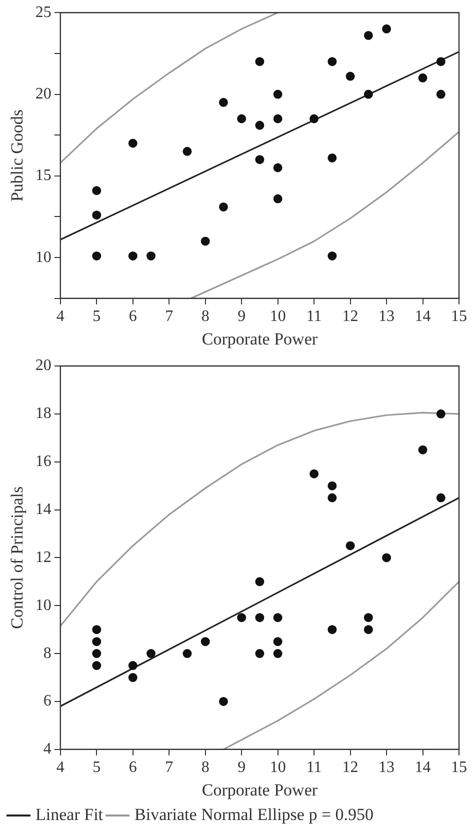 The width and height of the screenshot is (471, 834). I want to click on y-axis-title: Public Goods, so click(17, 155).